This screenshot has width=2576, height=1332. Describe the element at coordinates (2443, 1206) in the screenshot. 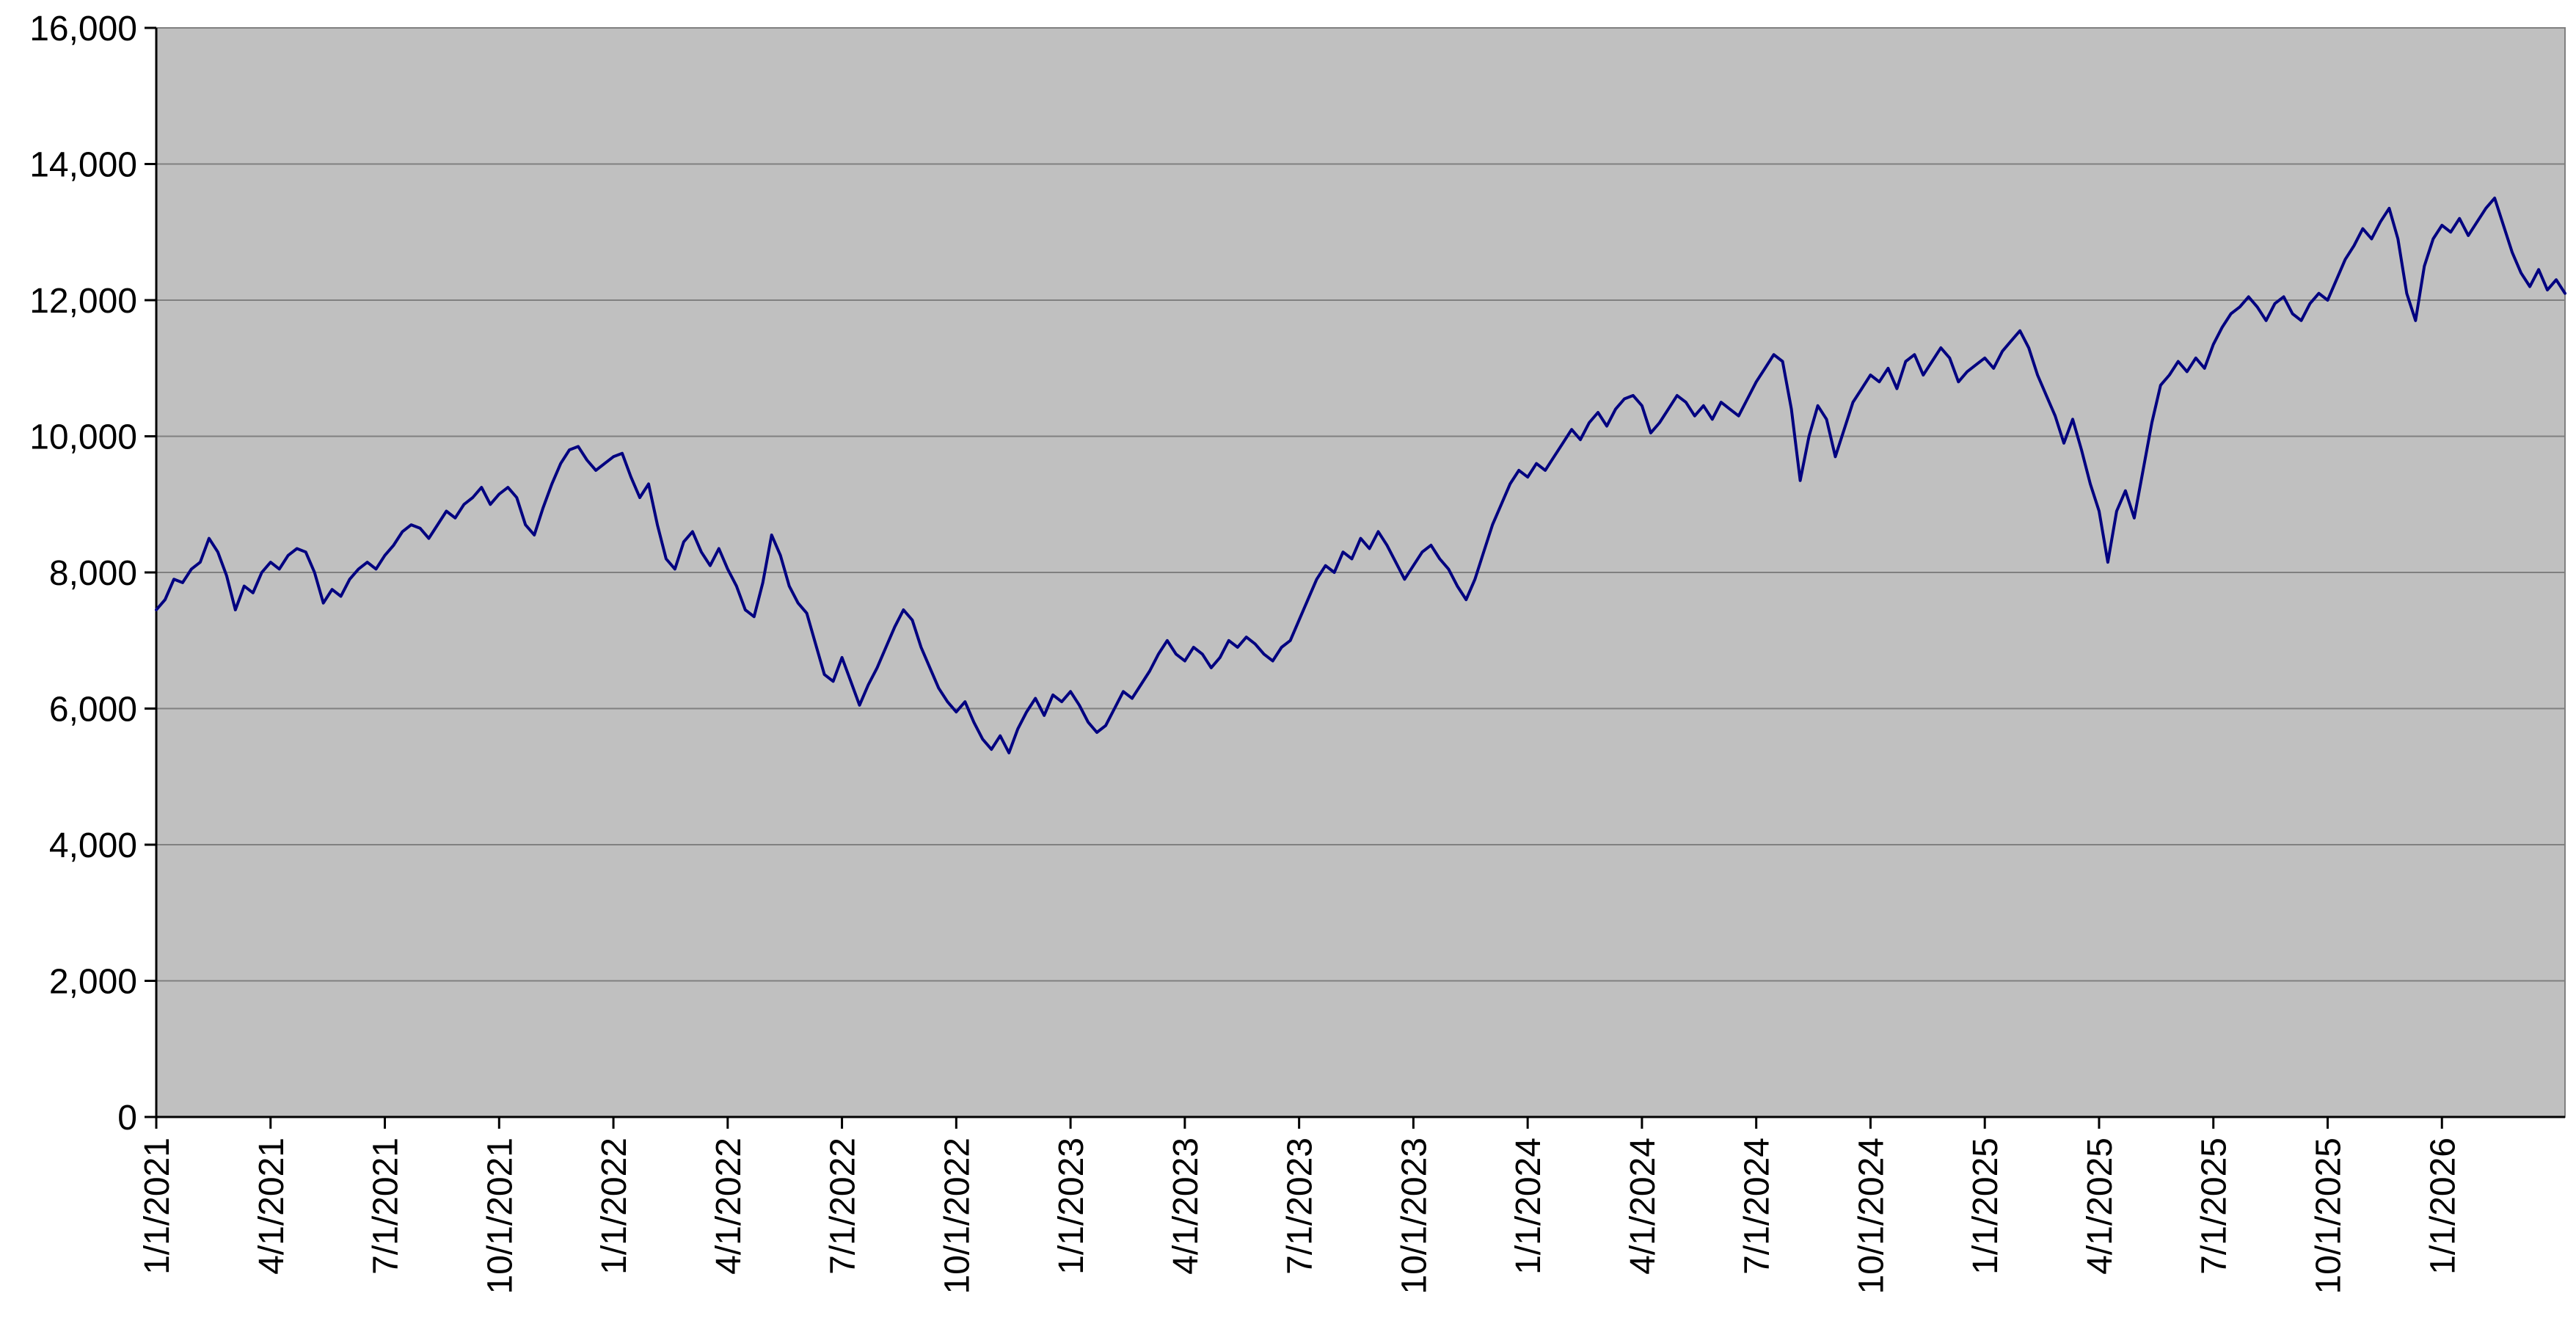

I see `x-tick-label: 1/1/2026` at that location.